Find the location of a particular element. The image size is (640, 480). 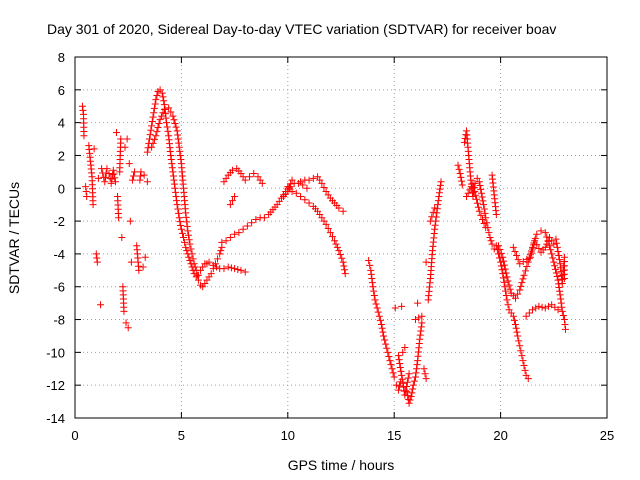

series-early-scatter is located at coordinates (114, 217).